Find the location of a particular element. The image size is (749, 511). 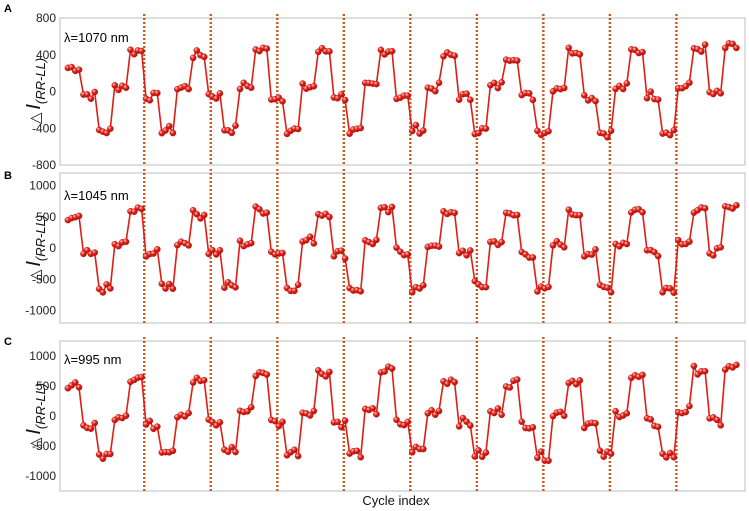

y-ticks: 1000 500 0 -500 -1000 is located at coordinates (40, 416).